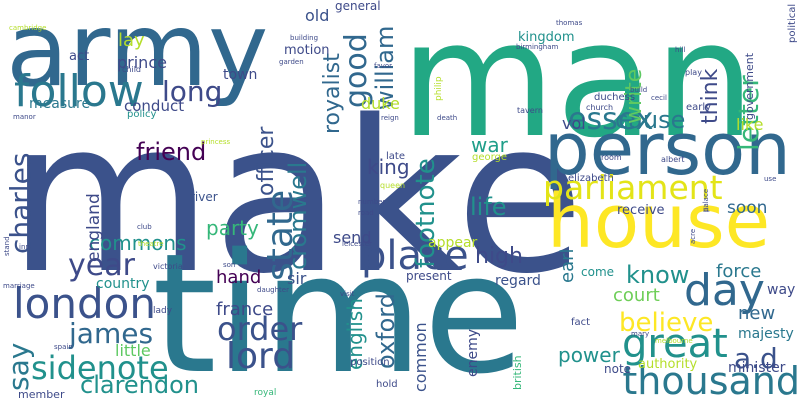 The height and width of the screenshot is (400, 800). What do you see at coordinates (28, 28) in the screenshot?
I see `word-cambridge: cambridge` at bounding box center [28, 28].